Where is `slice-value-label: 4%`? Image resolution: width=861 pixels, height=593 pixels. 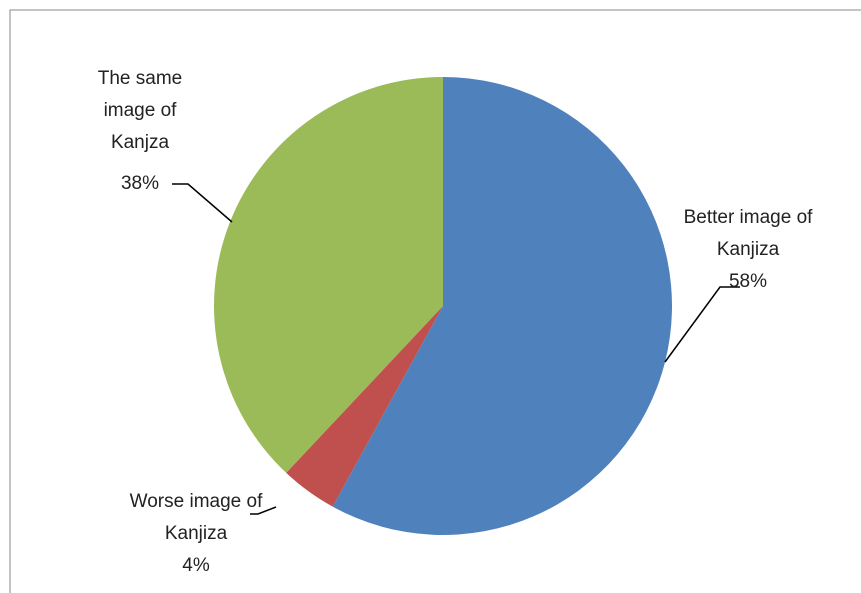
slice-value-label: 4% is located at coordinates (196, 565).